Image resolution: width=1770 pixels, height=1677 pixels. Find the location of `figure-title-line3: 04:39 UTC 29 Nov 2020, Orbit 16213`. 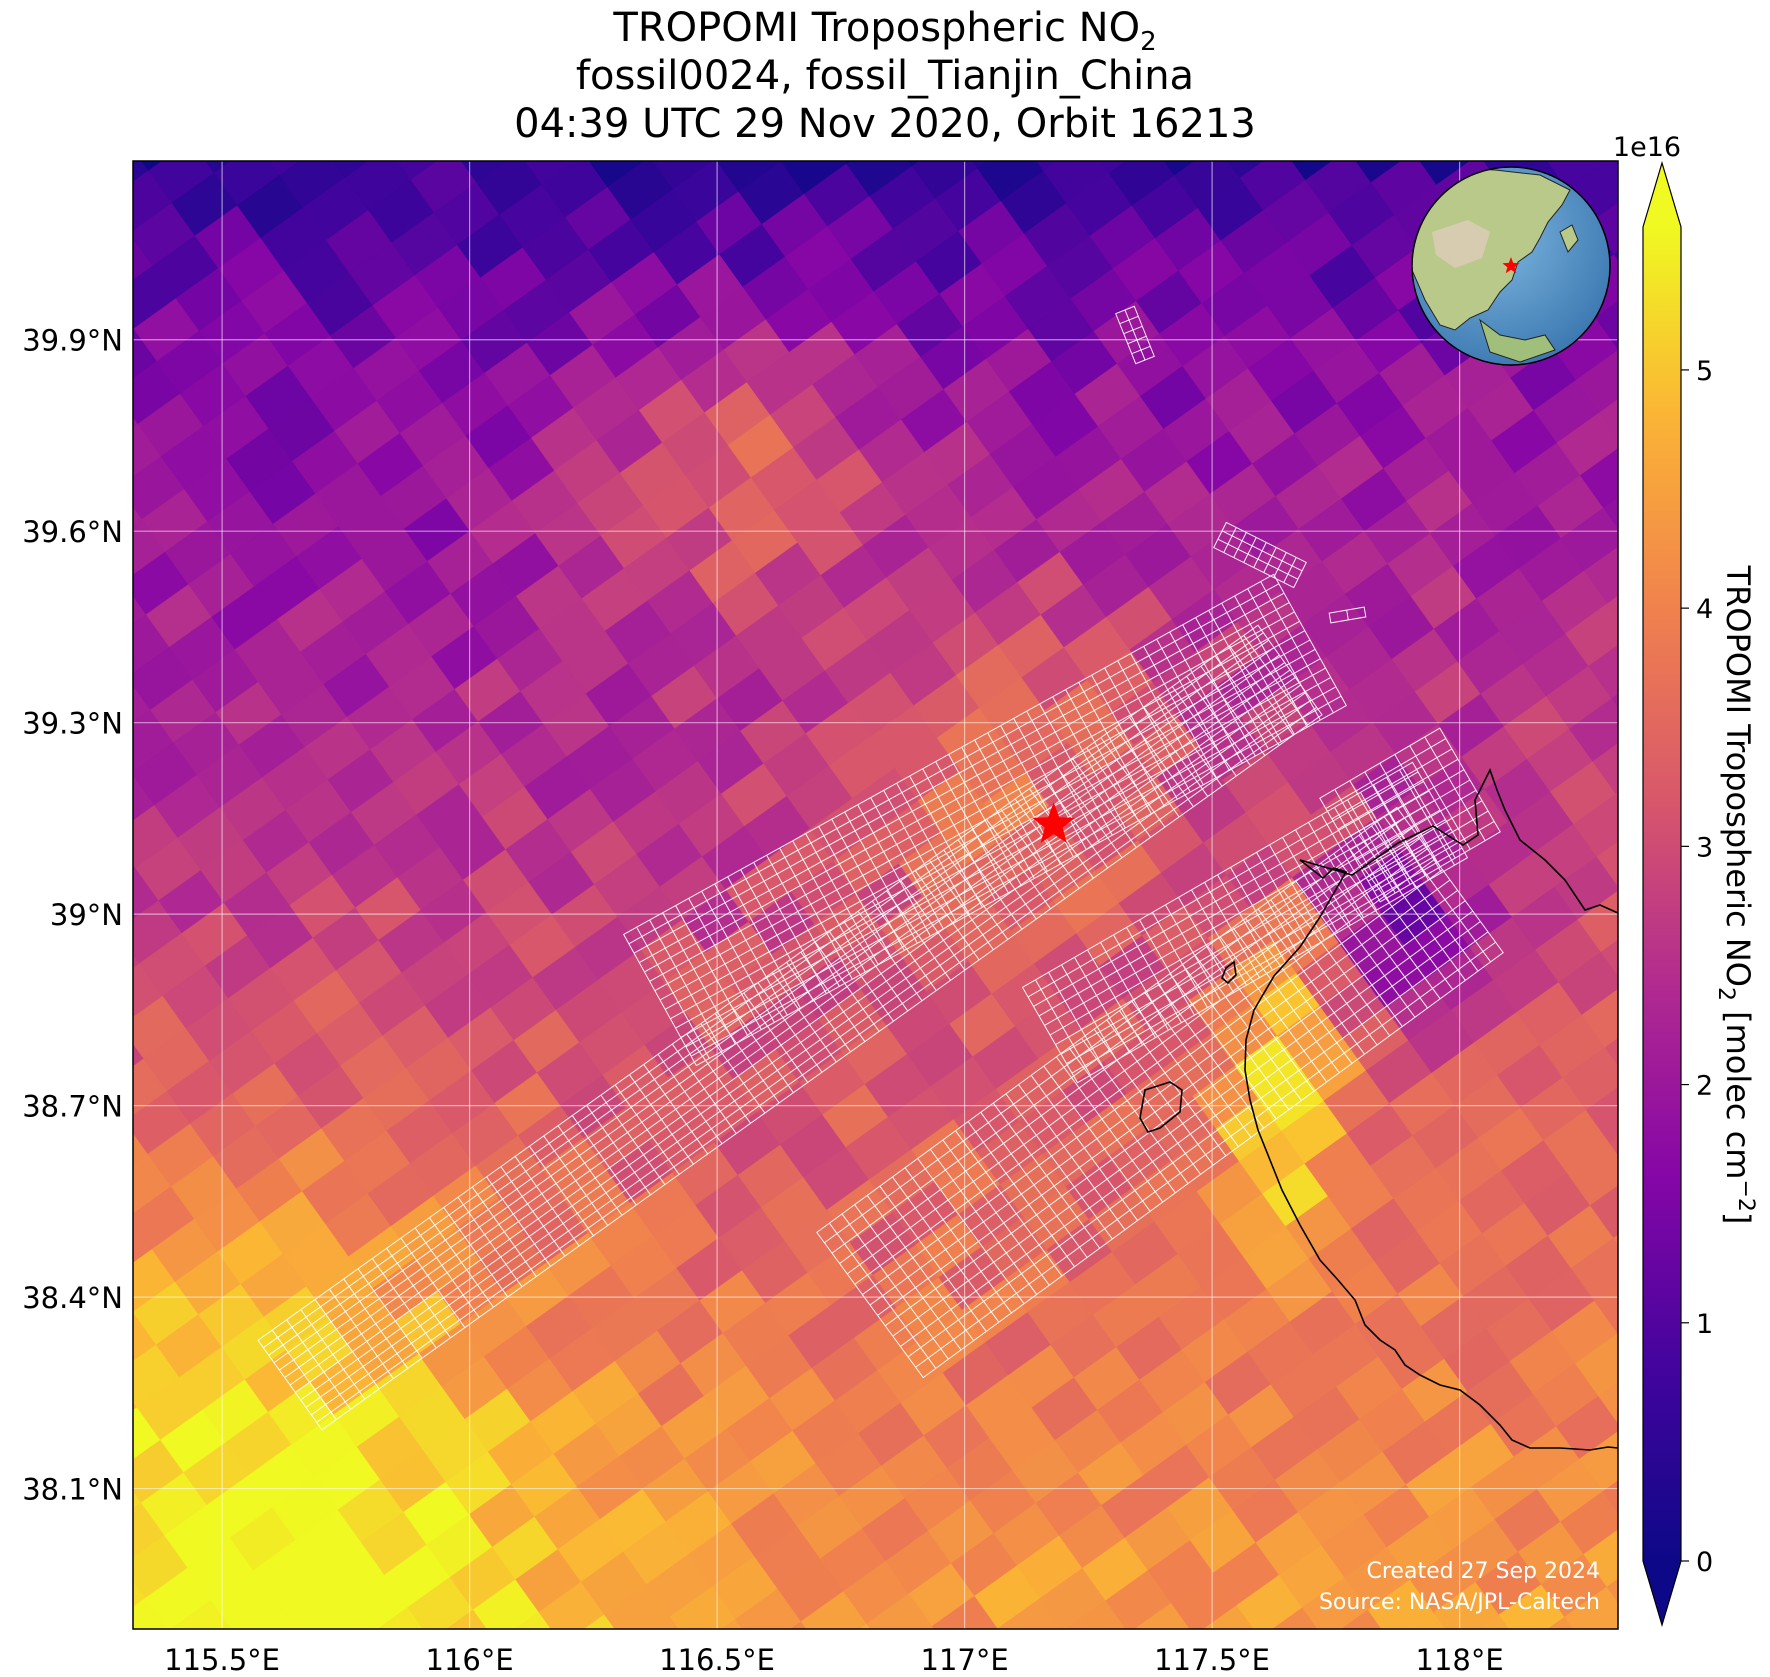

figure-title-line3: 04:39 UTC 29 Nov 2020, Orbit 16213 is located at coordinates (885, 124).